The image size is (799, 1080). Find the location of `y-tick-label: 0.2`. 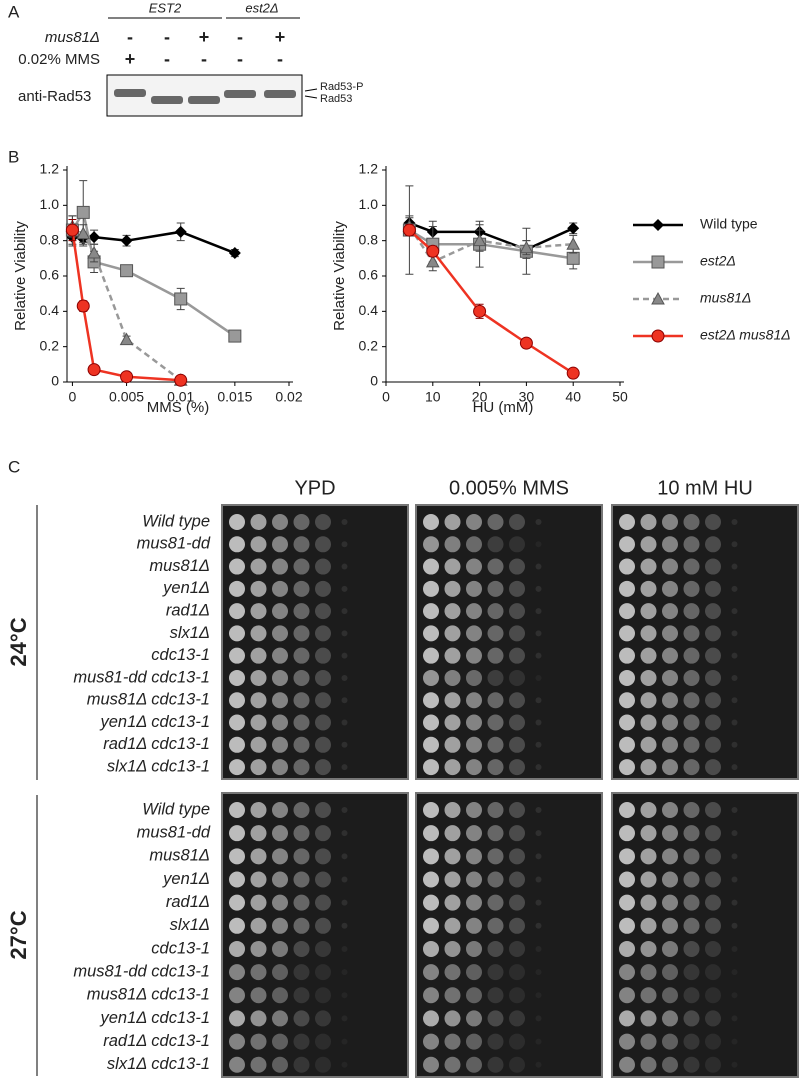

y-tick-label: 0.2 is located at coordinates (50, 345).